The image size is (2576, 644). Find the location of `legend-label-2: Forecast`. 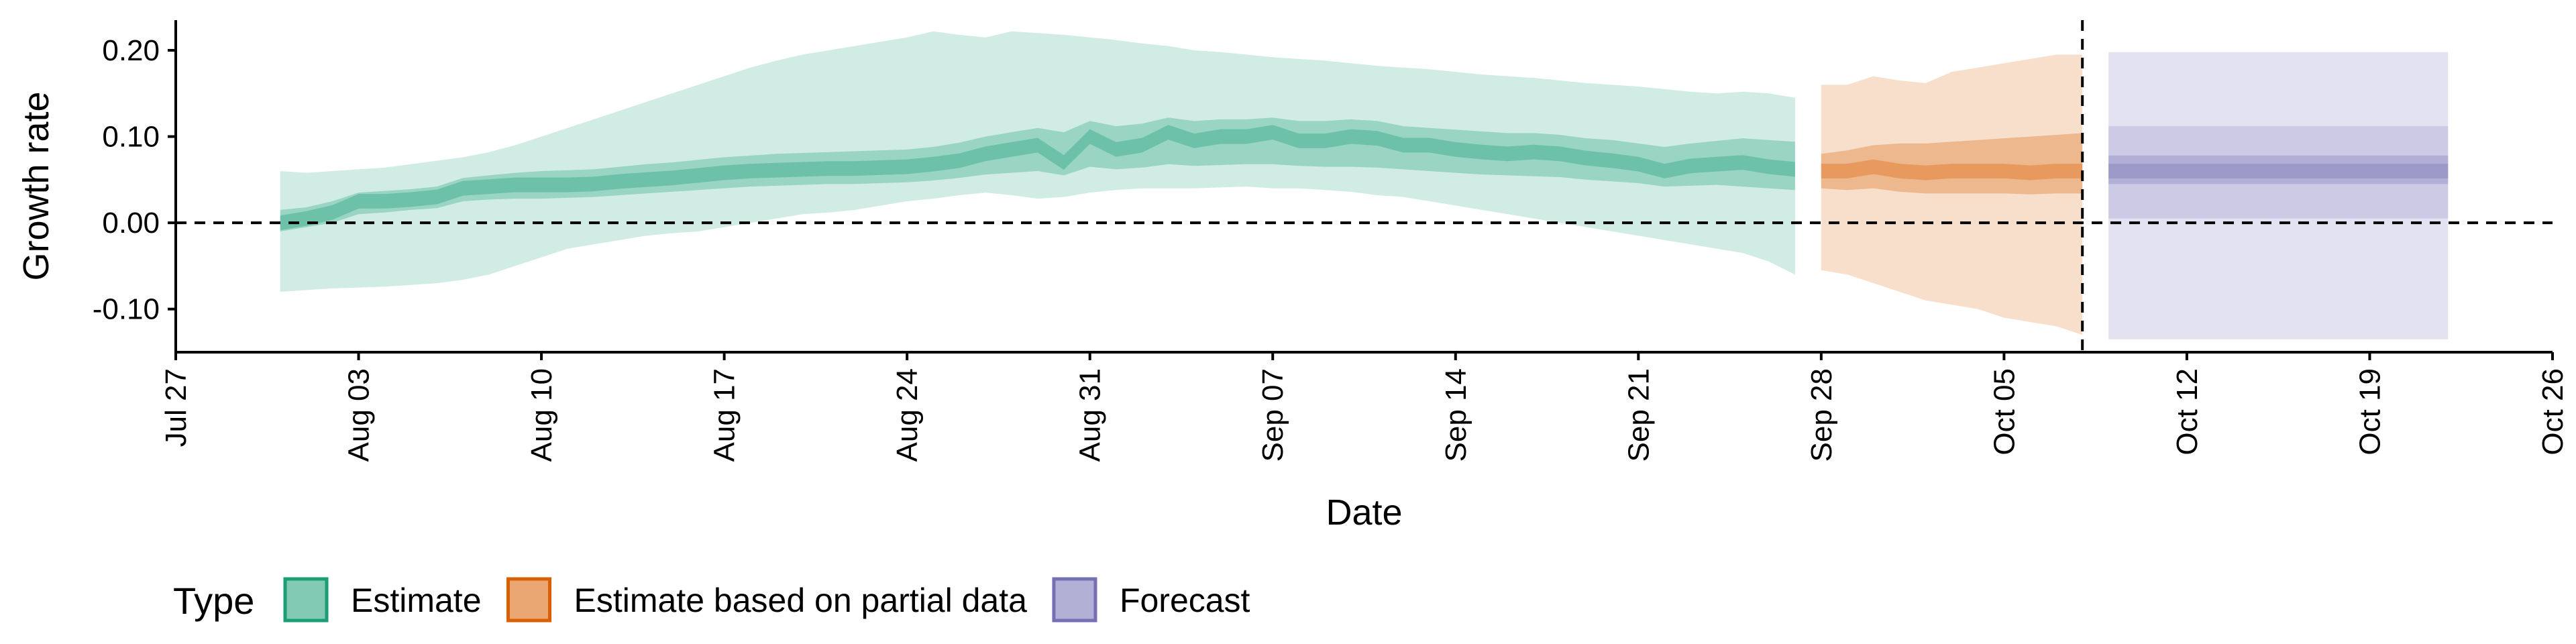

legend-label-2: Forecast is located at coordinates (1185, 600).